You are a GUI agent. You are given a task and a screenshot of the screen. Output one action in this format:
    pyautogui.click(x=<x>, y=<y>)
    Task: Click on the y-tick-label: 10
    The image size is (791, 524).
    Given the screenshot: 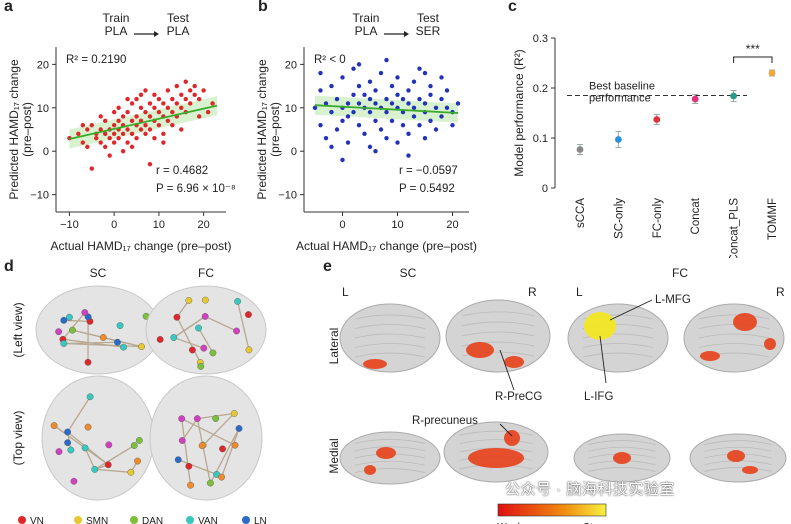 What is the action you would take?
    pyautogui.click(x=43, y=109)
    